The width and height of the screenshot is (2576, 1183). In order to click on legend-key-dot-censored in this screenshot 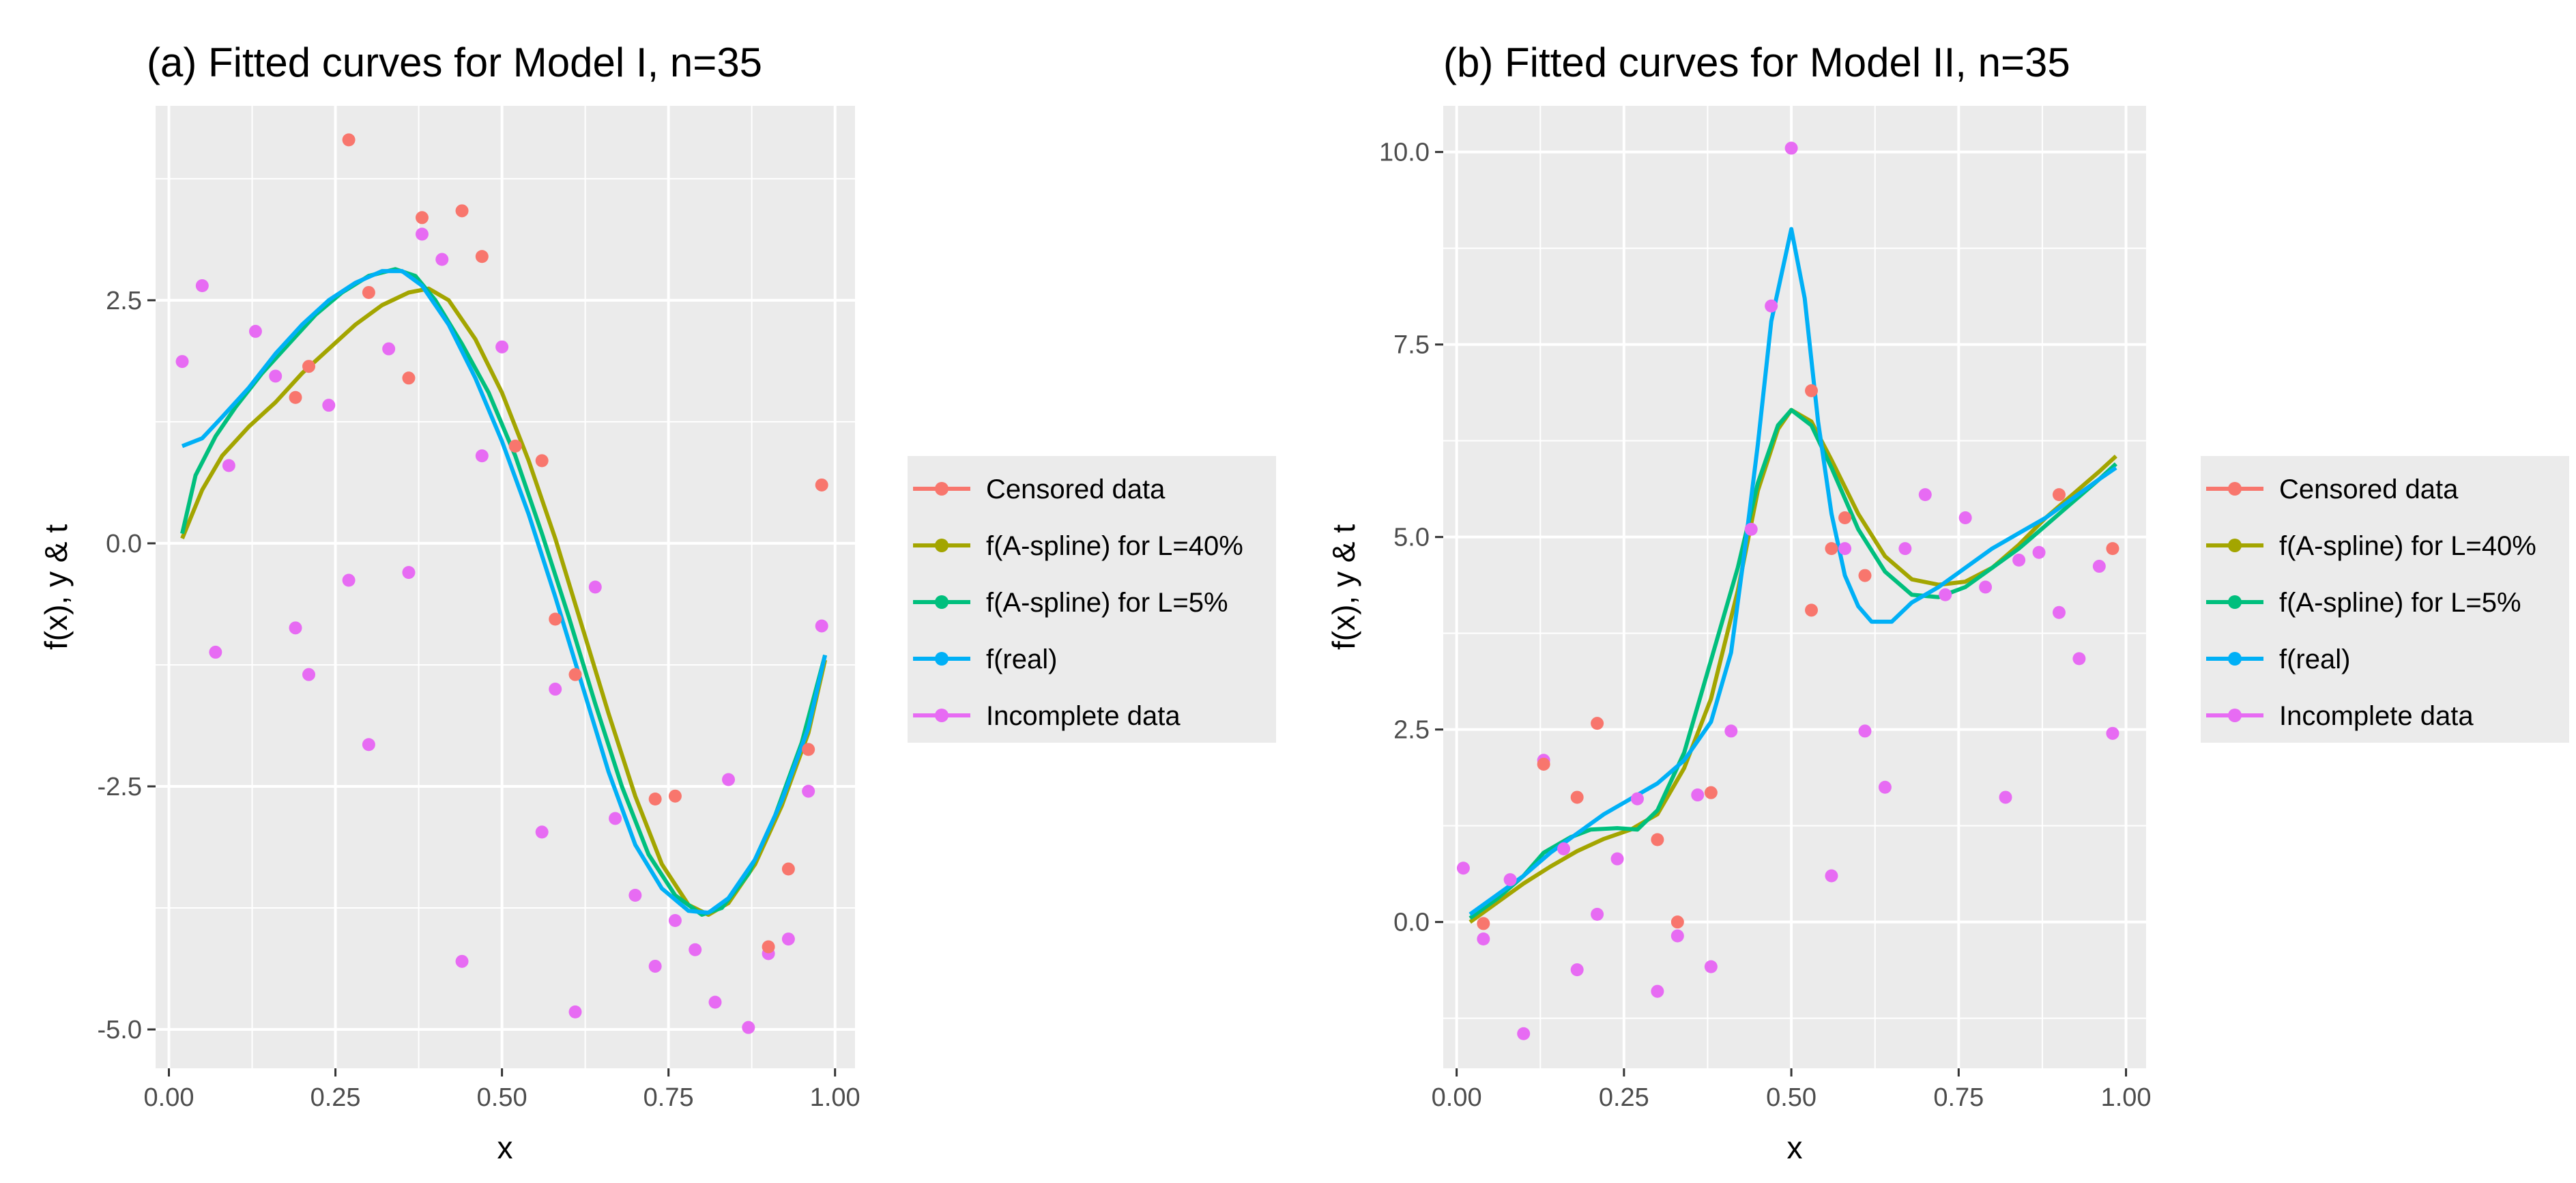, I will do `click(2235, 489)`.